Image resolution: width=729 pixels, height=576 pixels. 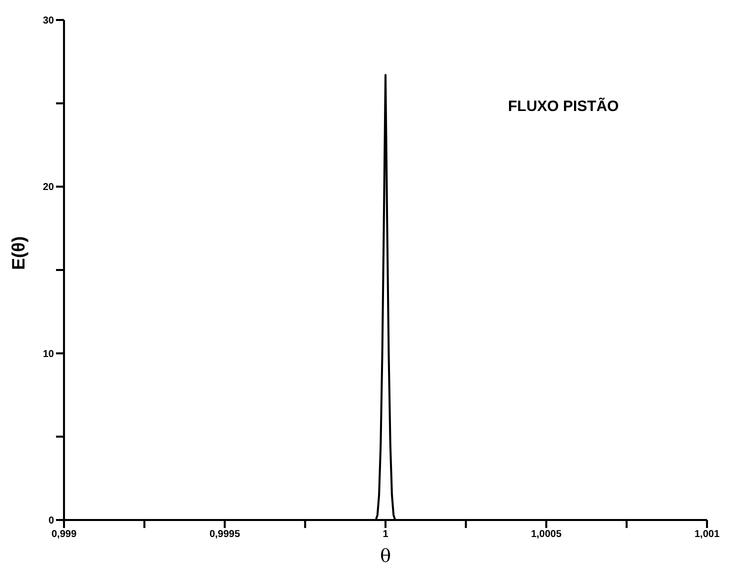 I want to click on y-tick-label: 30, so click(x=48, y=21).